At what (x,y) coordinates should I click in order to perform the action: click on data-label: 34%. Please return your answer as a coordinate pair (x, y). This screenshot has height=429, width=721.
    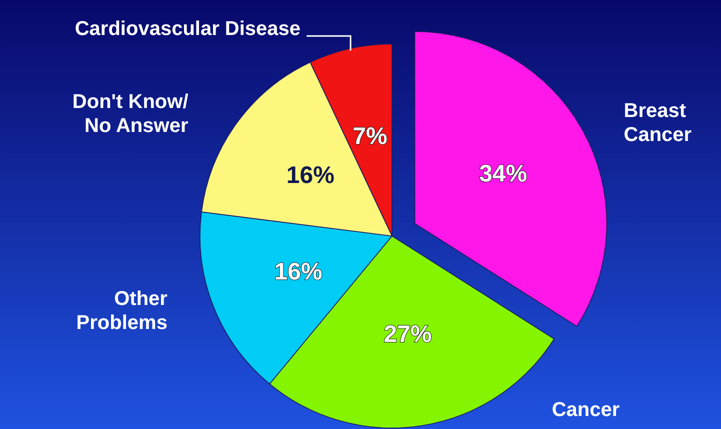
    Looking at the image, I should click on (503, 174).